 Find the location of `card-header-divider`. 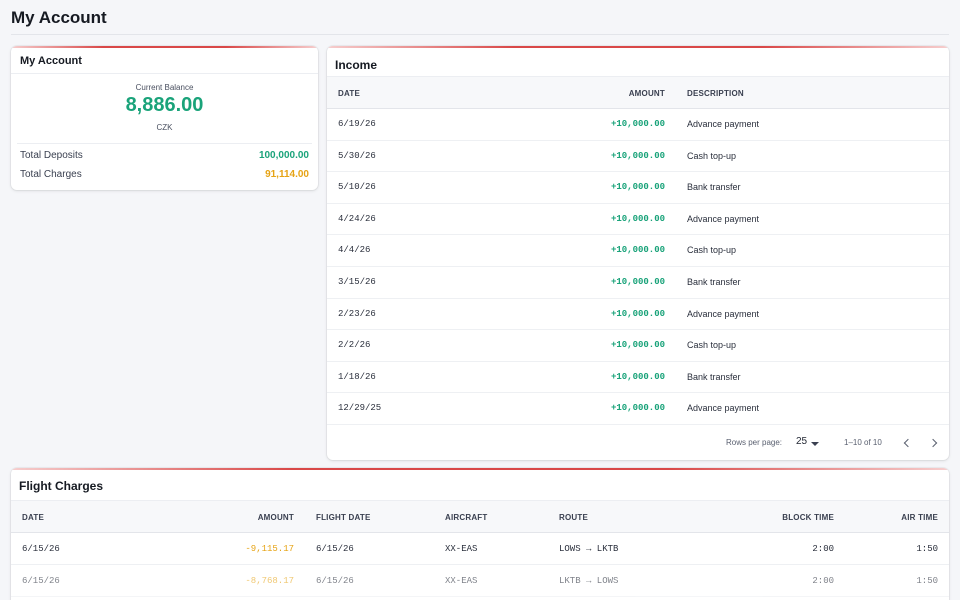

card-header-divider is located at coordinates (164, 73).